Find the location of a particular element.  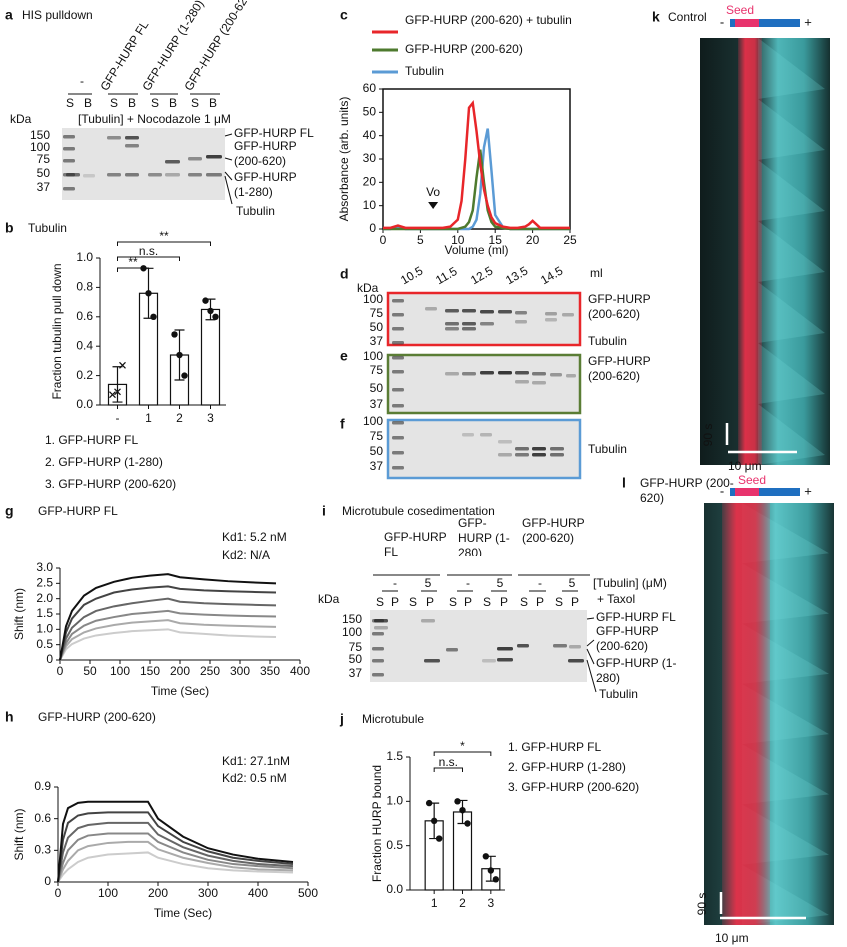

x-tick-label: 250 is located at coordinates (210, 671).